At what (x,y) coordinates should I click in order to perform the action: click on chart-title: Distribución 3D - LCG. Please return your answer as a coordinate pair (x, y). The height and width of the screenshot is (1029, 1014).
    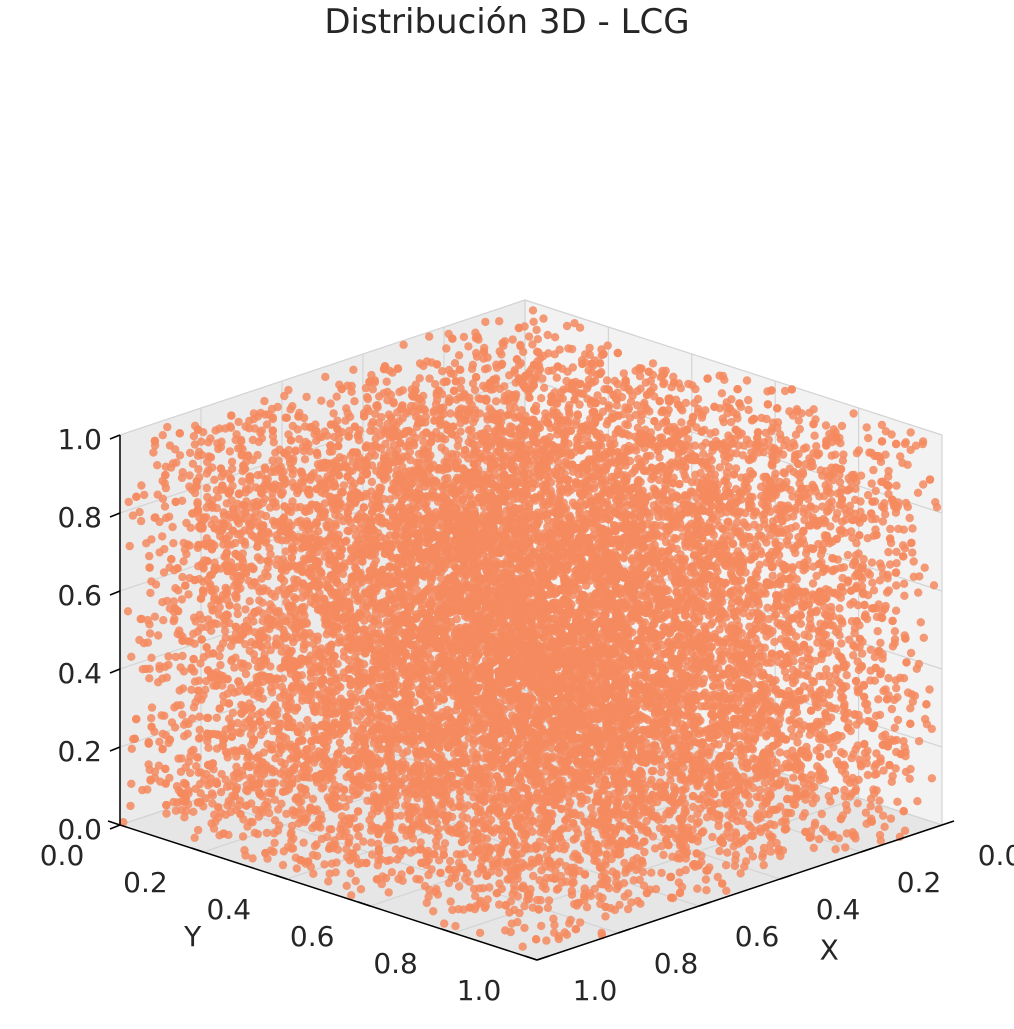
    Looking at the image, I should click on (507, 22).